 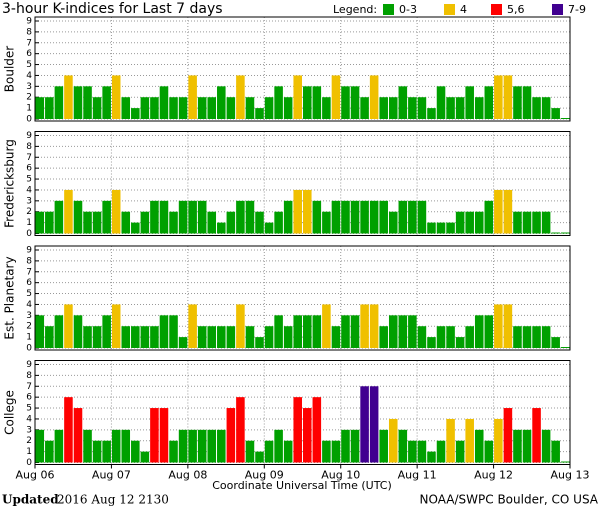 What do you see at coordinates (187, 475) in the screenshot?
I see `x-tick-label: Aug 08` at bounding box center [187, 475].